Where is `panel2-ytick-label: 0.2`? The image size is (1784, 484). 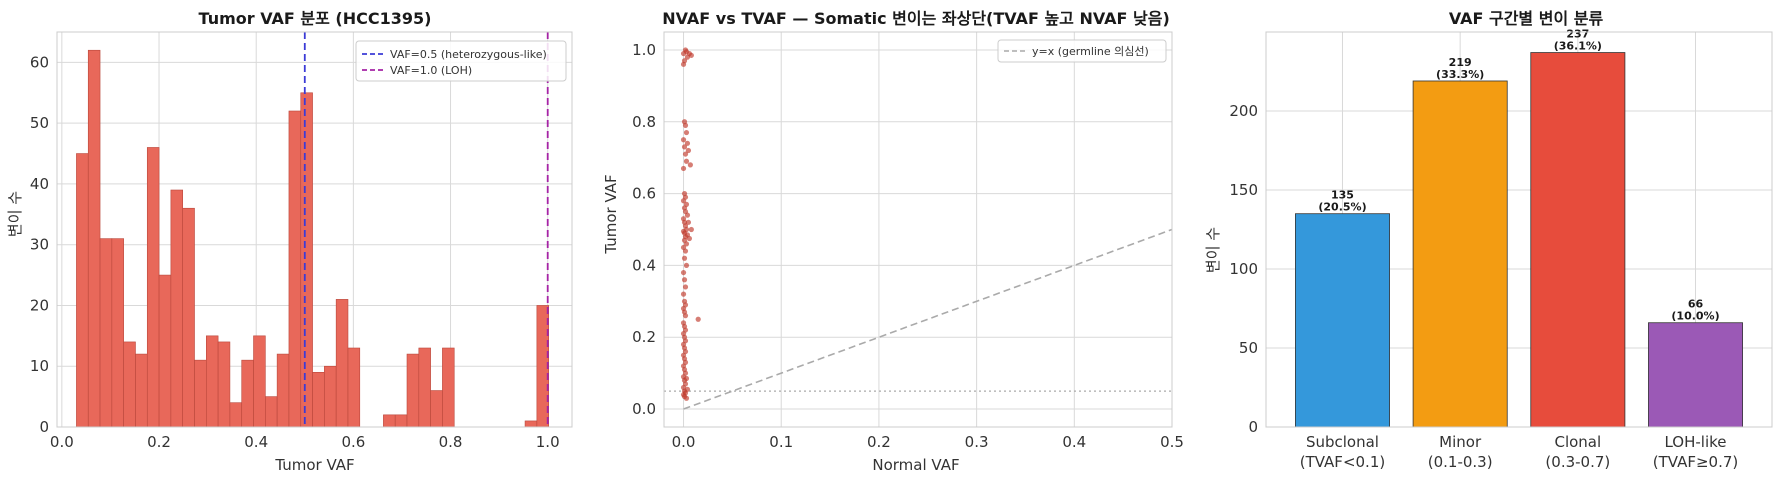 panel2-ytick-label: 0.2 is located at coordinates (644, 337).